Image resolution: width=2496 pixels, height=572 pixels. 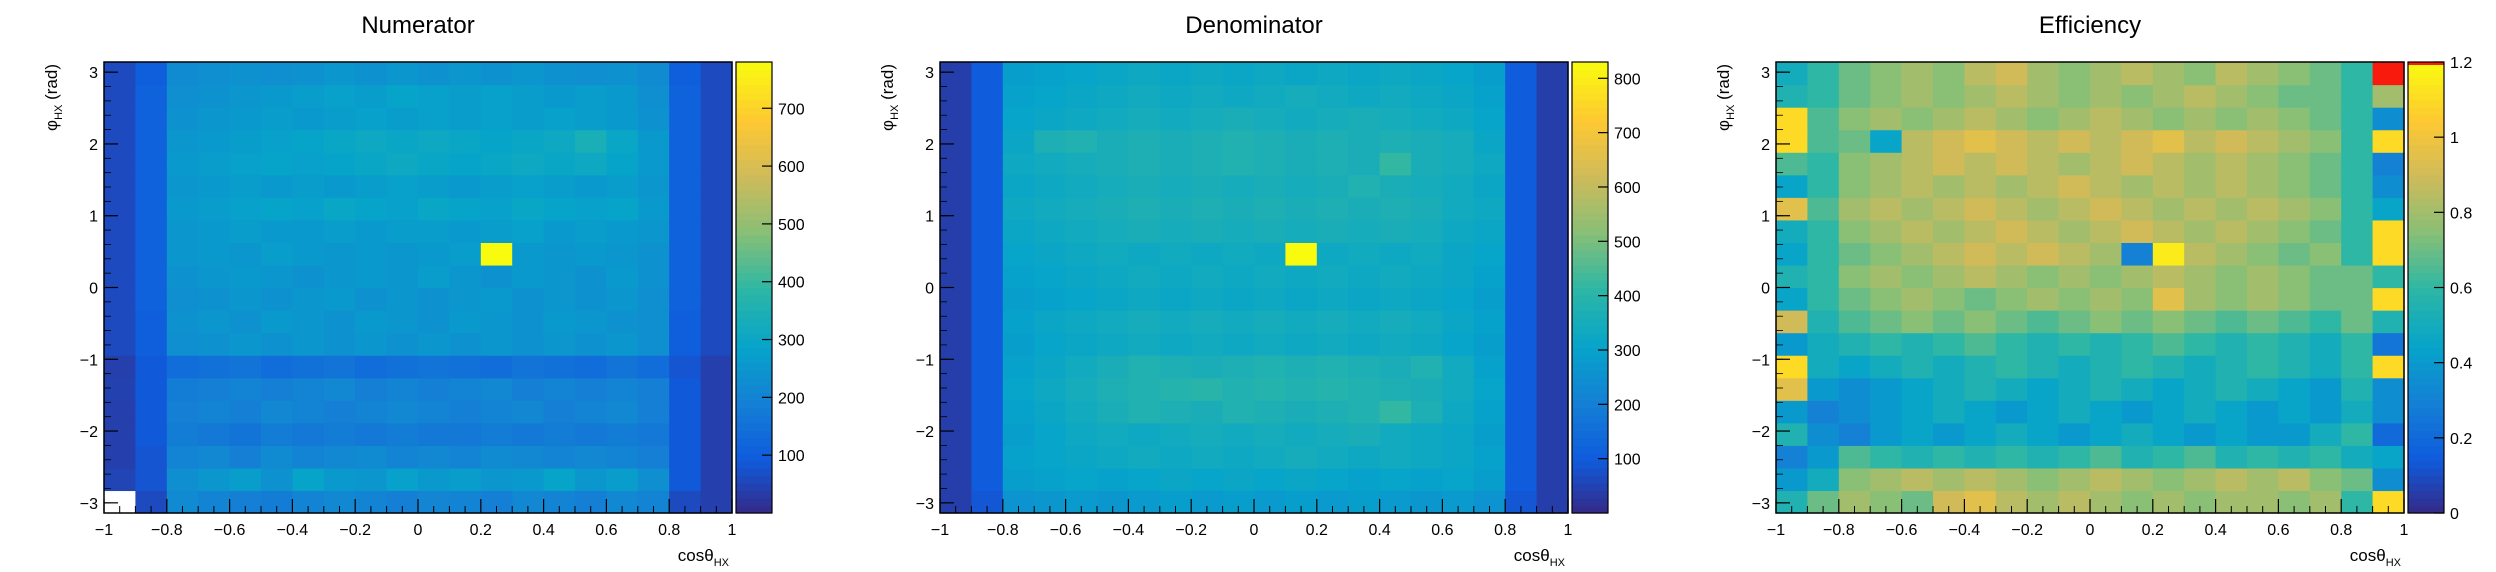 What do you see at coordinates (1627, 79) in the screenshot?
I see `colorbar-tick-label: 800` at bounding box center [1627, 79].